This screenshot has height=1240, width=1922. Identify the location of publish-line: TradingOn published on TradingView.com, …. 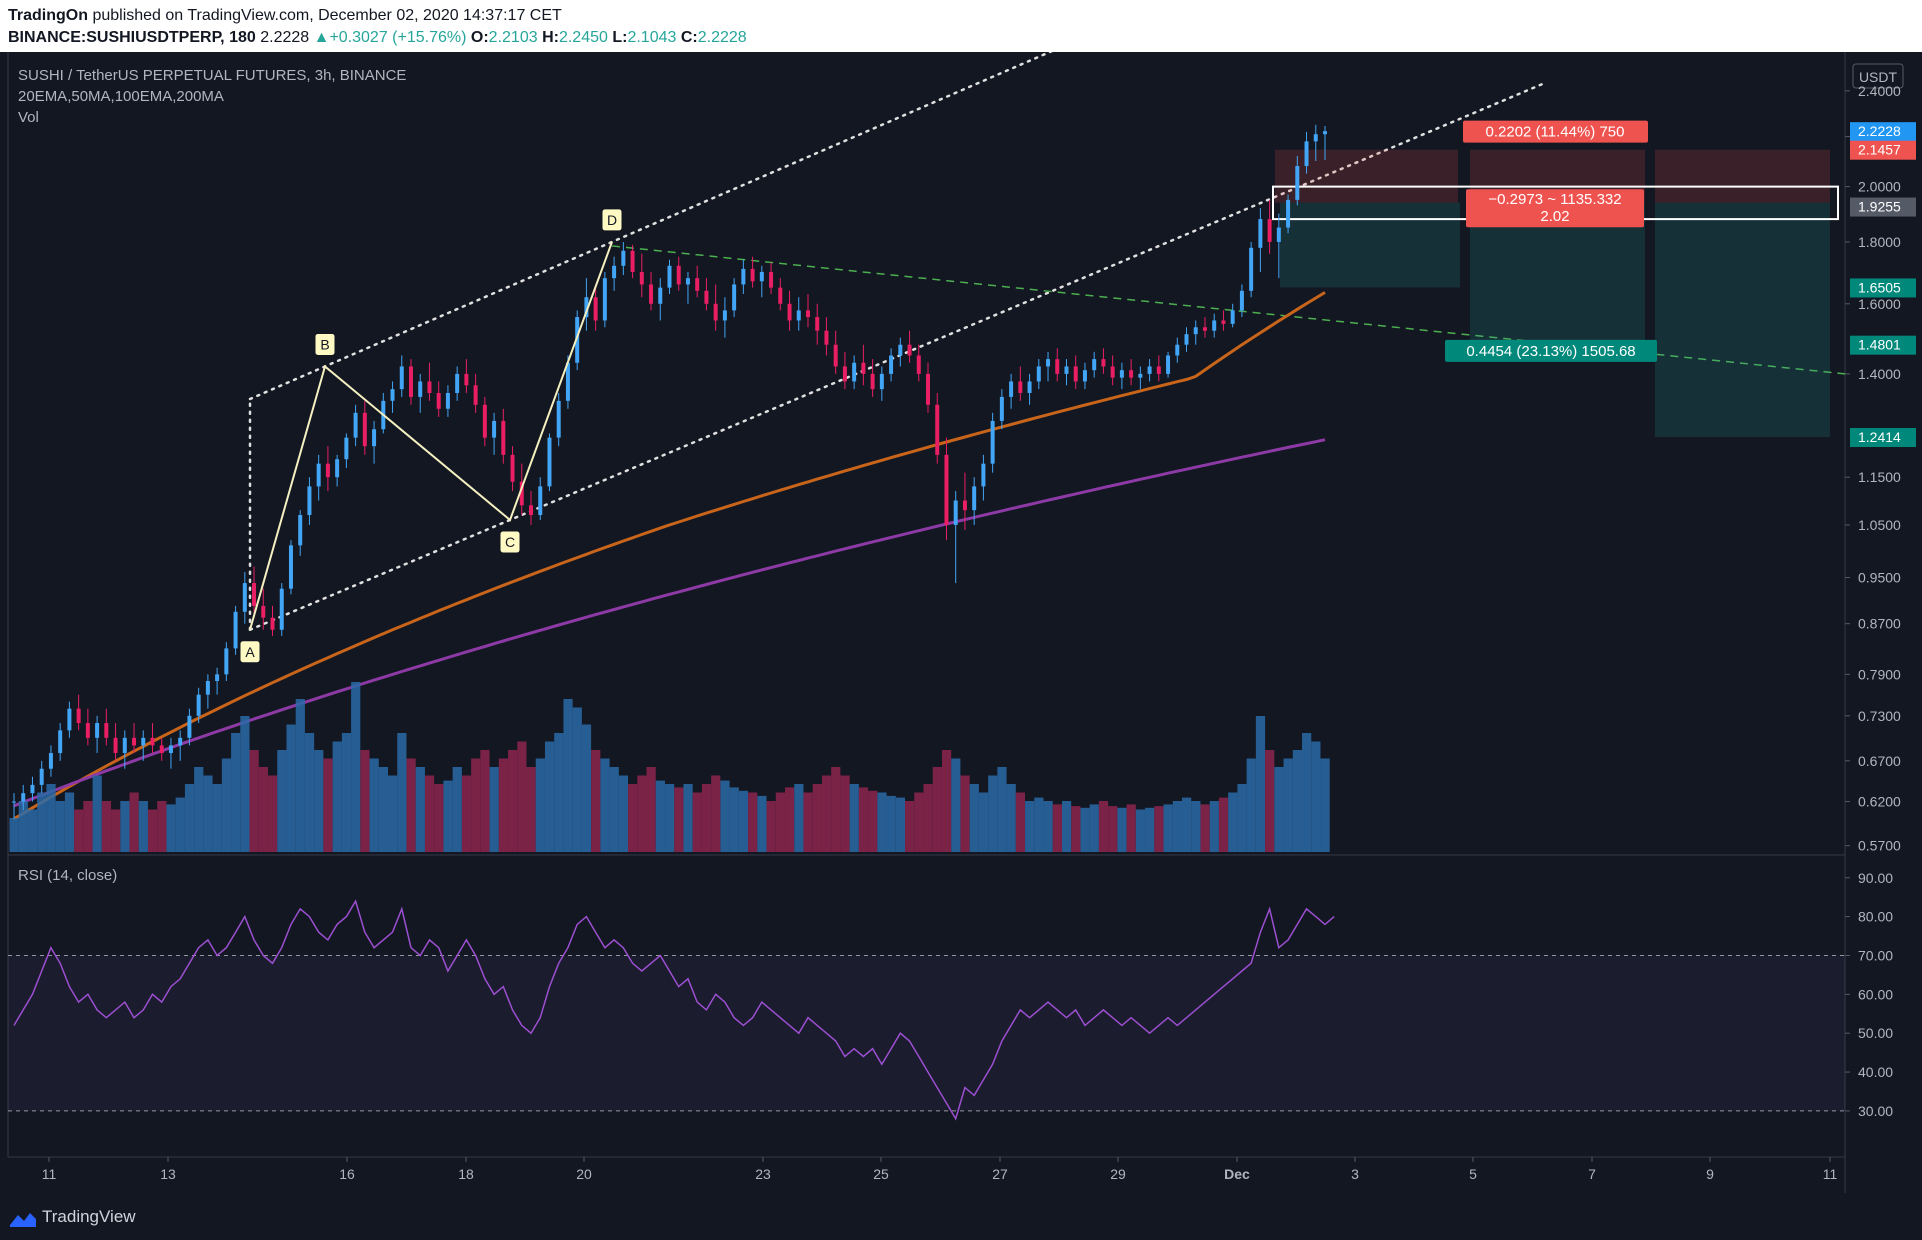
(285, 16).